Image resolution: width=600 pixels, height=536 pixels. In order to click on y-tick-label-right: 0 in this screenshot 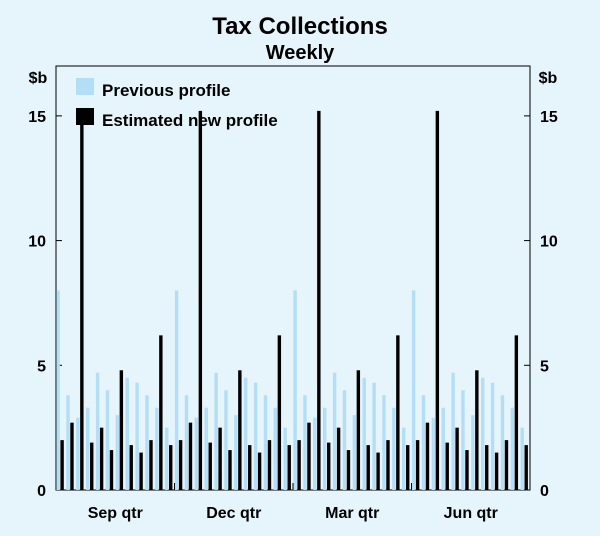, I will do `click(544, 491)`.